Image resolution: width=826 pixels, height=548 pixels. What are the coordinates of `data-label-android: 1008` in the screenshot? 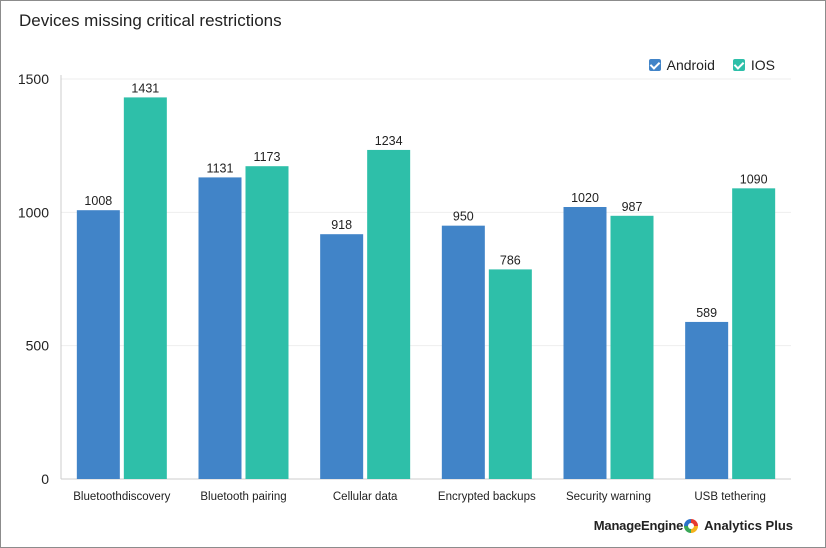 It's located at (98, 201).